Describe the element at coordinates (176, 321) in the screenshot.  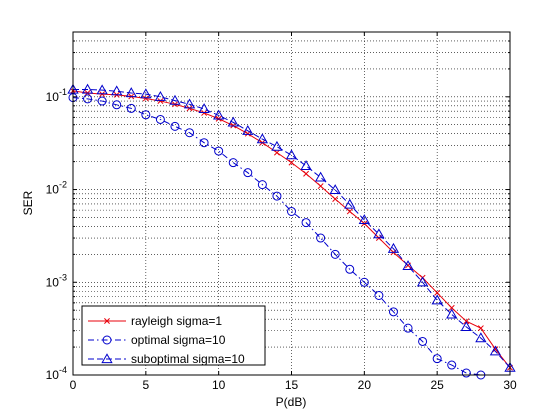
I see `legend-entry: rayleigh sigma=1` at that location.